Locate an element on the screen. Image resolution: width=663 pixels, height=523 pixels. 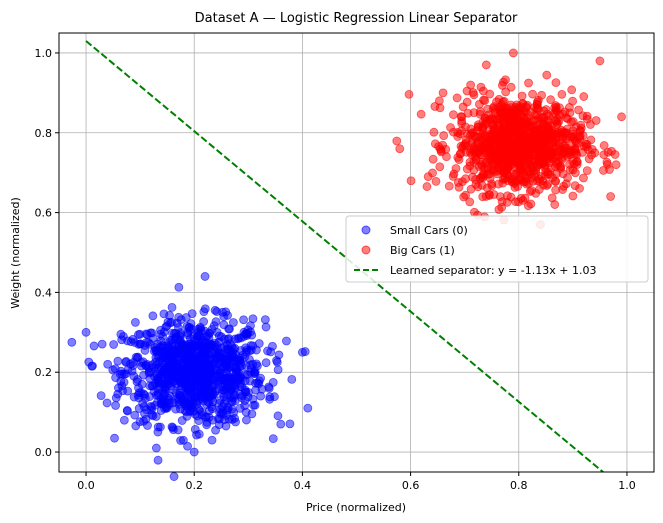
y-tick-label: 0.6 is located at coordinates (44, 213).